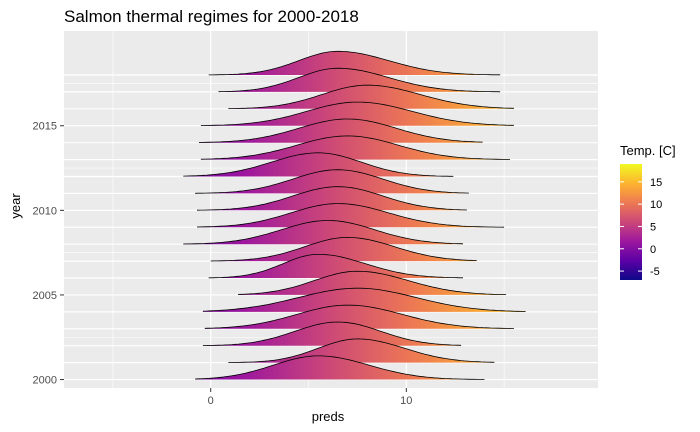 Image resolution: width=700 pixels, height=432 pixels. What do you see at coordinates (45, 296) in the screenshot?
I see `y-tick-label: 2005` at bounding box center [45, 296].